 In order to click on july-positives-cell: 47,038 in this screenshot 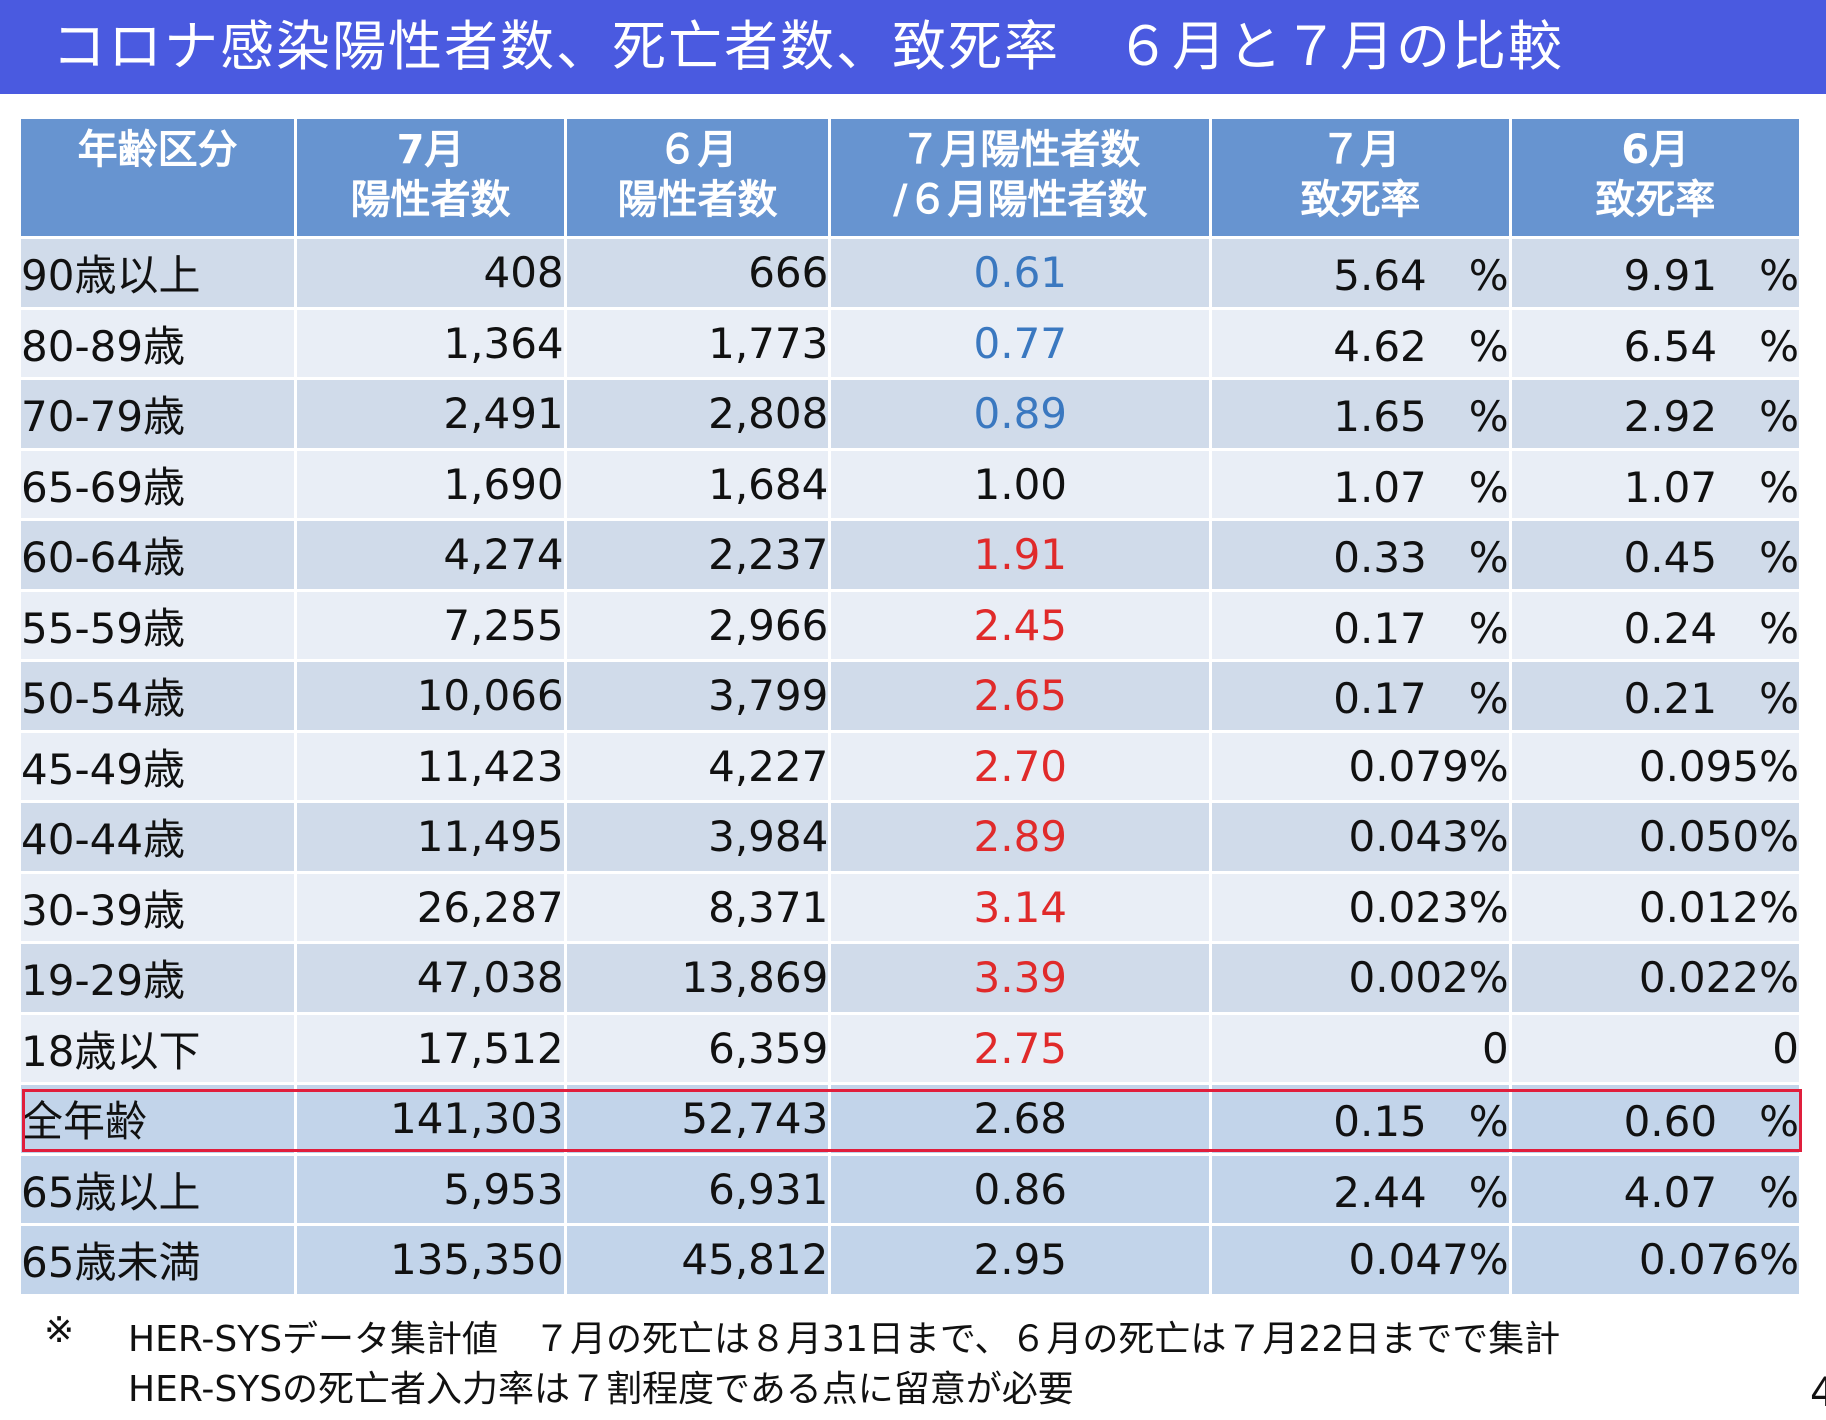, I will do `click(430, 978)`.